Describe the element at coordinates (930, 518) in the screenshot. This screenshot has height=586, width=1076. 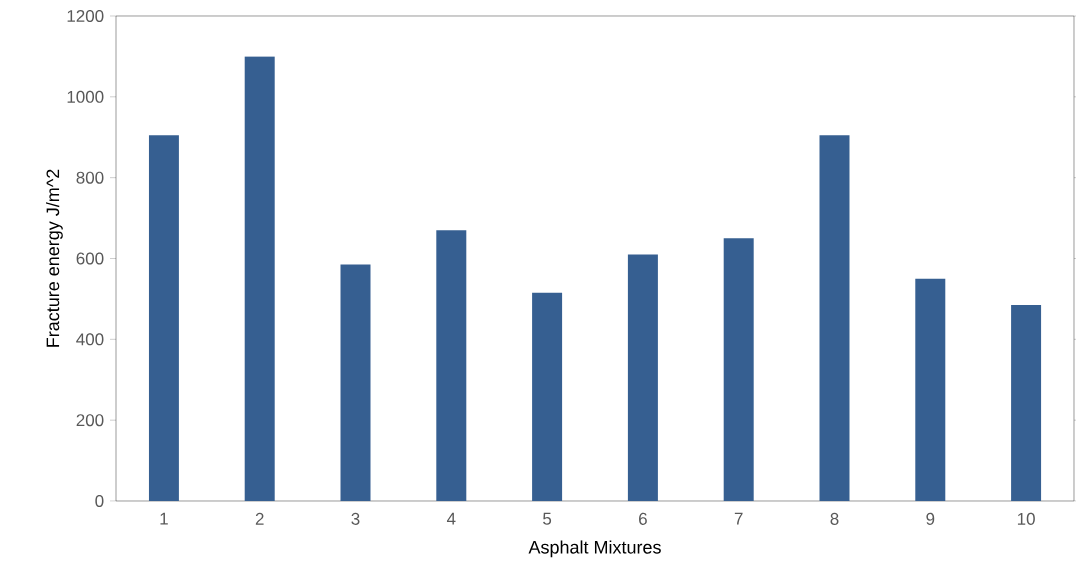
I see `x-tick-label: 9` at that location.